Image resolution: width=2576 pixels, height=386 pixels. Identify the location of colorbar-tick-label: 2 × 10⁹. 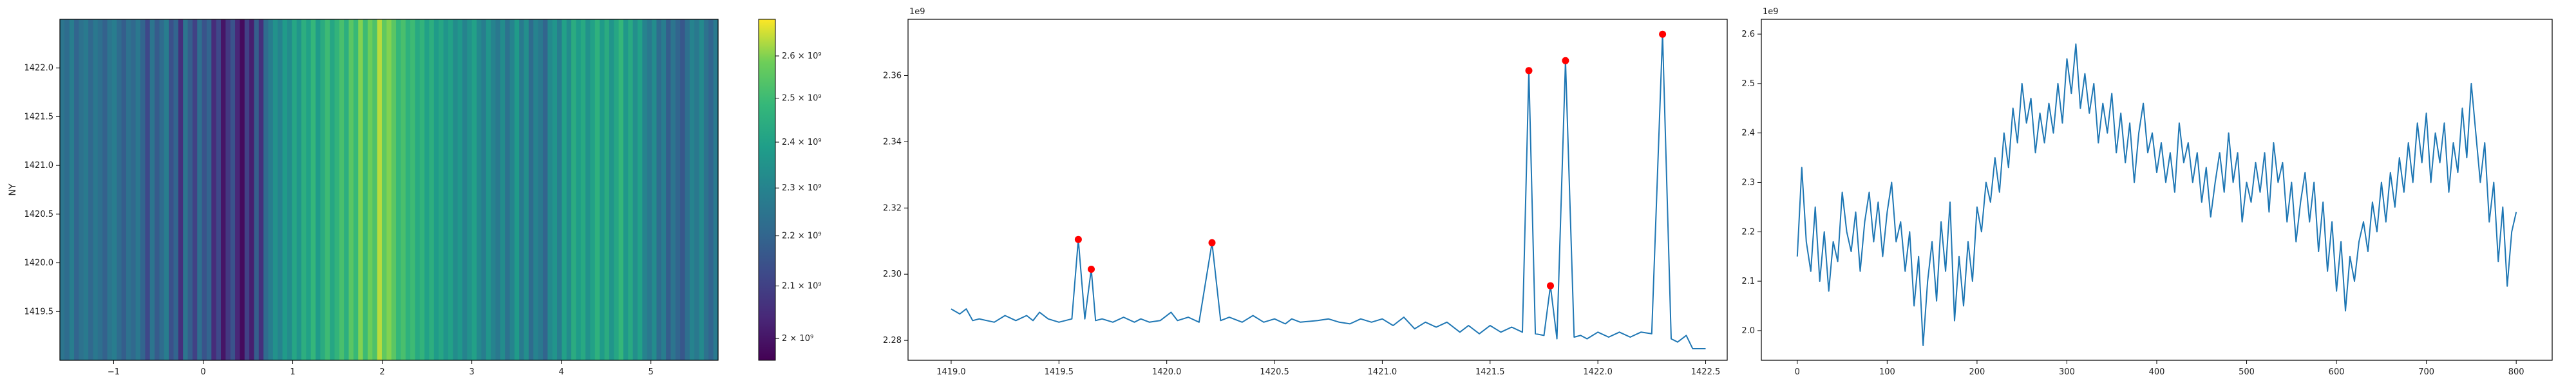
(797, 339).